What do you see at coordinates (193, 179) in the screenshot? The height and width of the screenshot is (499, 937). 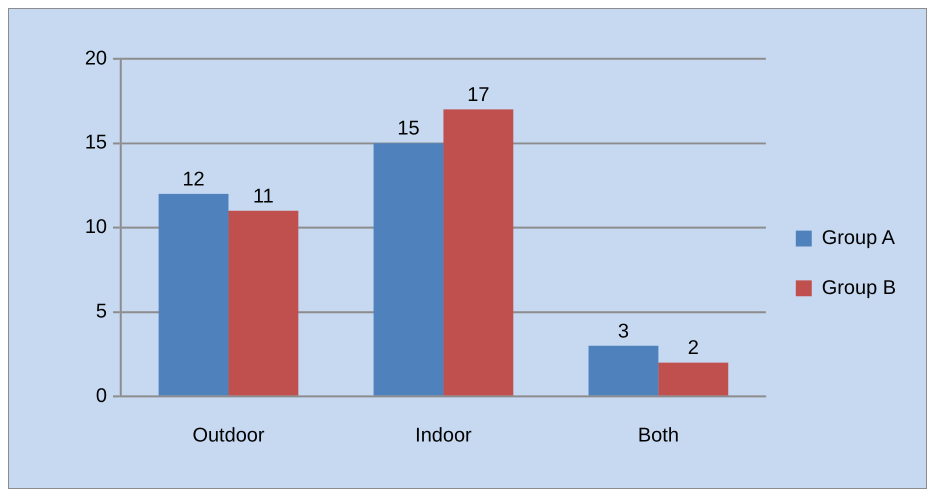 I see `data-label: 12` at bounding box center [193, 179].